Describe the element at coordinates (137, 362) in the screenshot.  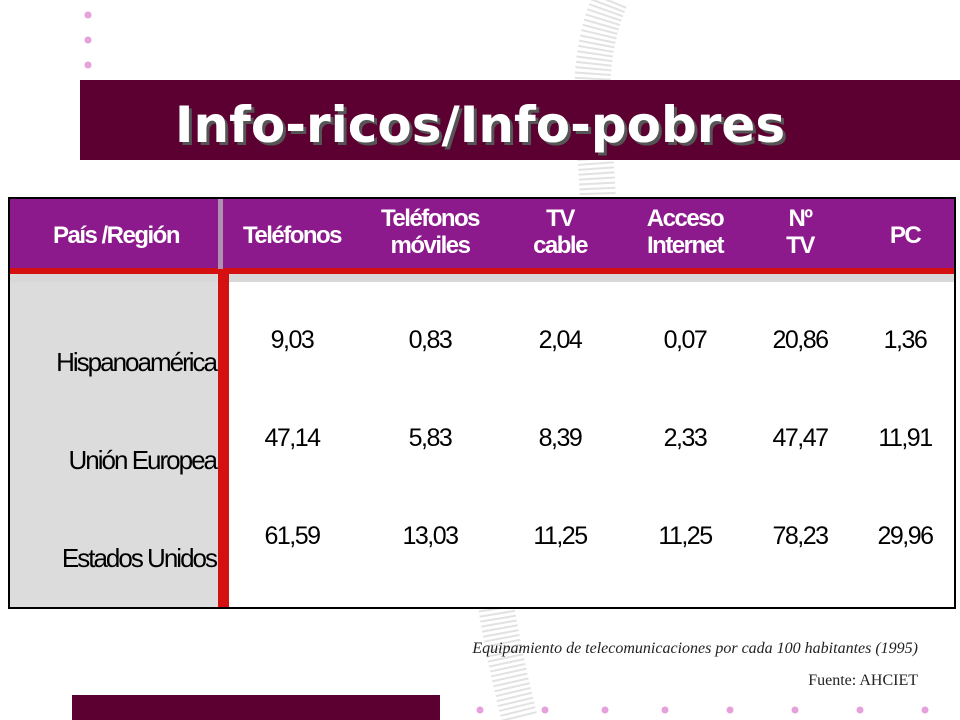
I see `row-label: Hispanoamérica` at that location.